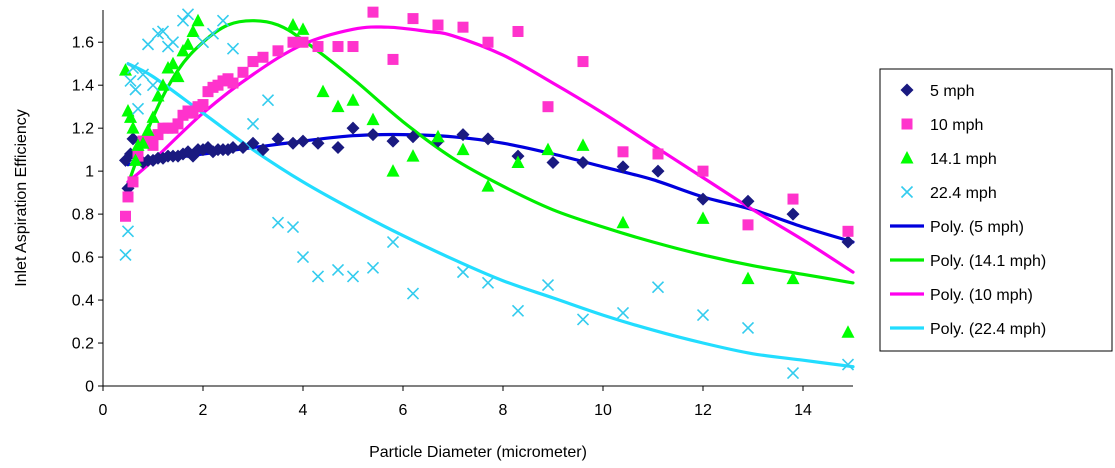  Describe the element at coordinates (803, 410) in the screenshot. I see `x-tick-label: 14` at that location.